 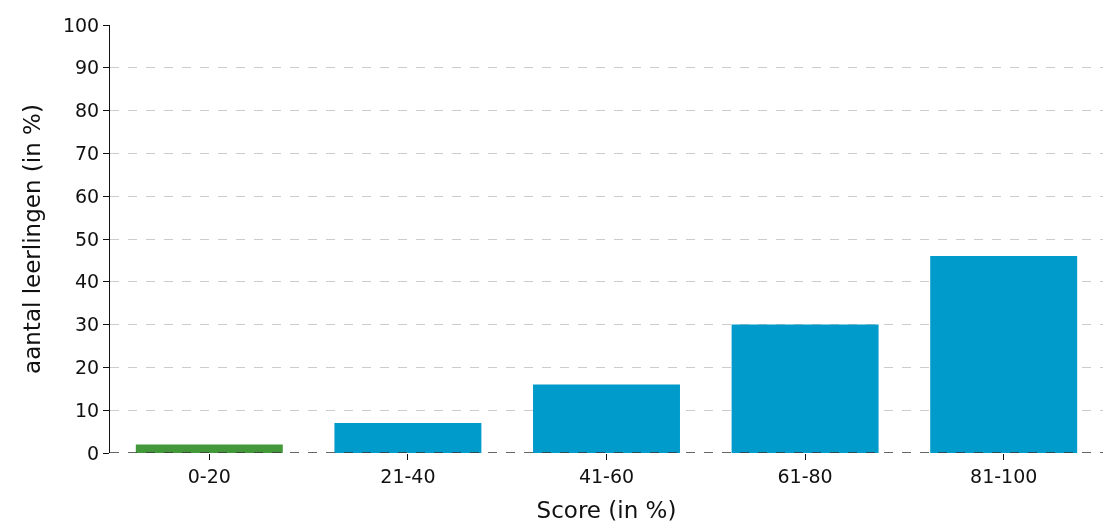 What do you see at coordinates (87, 153) in the screenshot?
I see `y-tick-label: 70` at bounding box center [87, 153].